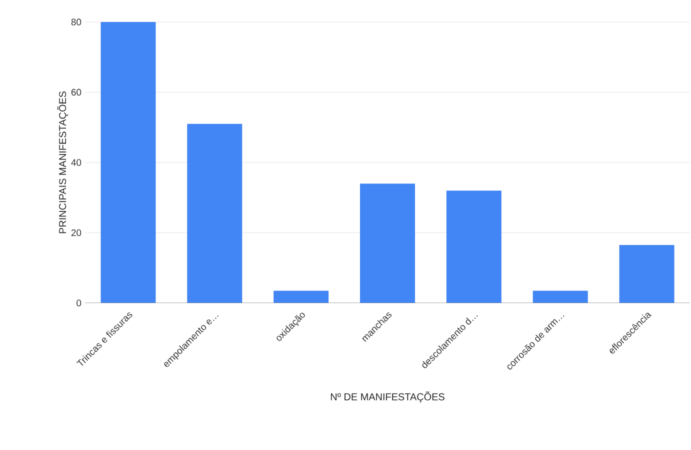 Image resolution: width=691 pixels, height=450 pixels. I want to click on y-tick-label: 20, so click(76, 232).